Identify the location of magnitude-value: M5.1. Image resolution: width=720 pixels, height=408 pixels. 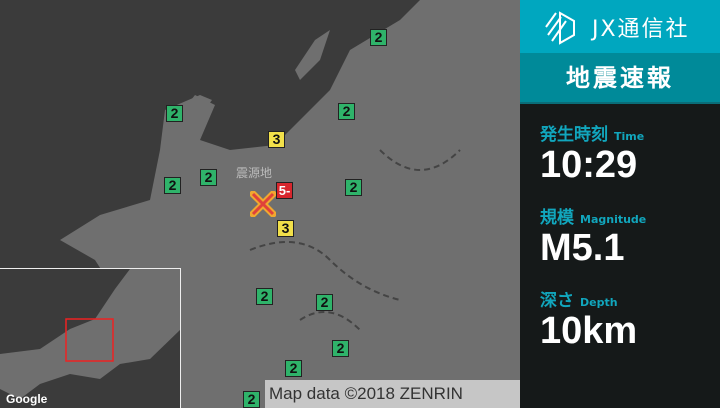
(582, 248).